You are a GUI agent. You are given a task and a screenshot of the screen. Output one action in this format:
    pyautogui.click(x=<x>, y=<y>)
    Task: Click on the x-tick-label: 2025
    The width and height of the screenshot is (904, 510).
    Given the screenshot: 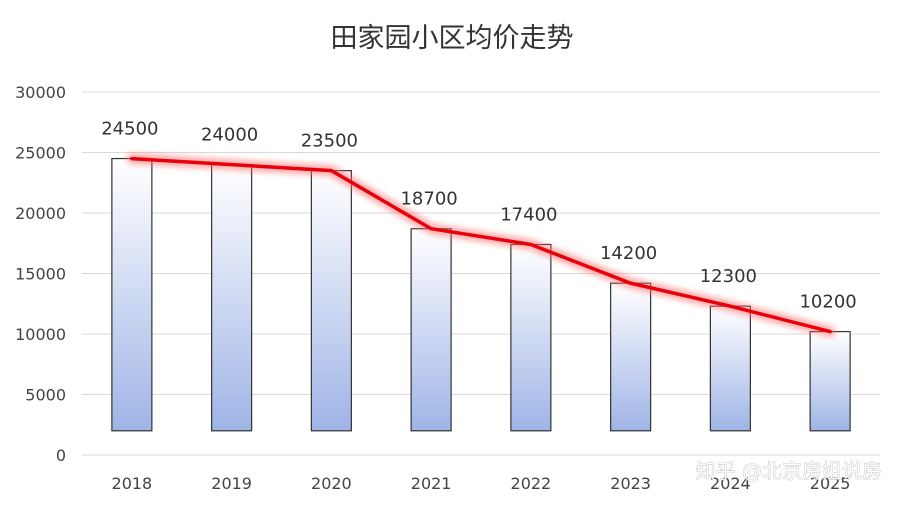 What is the action you would take?
    pyautogui.click(x=830, y=483)
    